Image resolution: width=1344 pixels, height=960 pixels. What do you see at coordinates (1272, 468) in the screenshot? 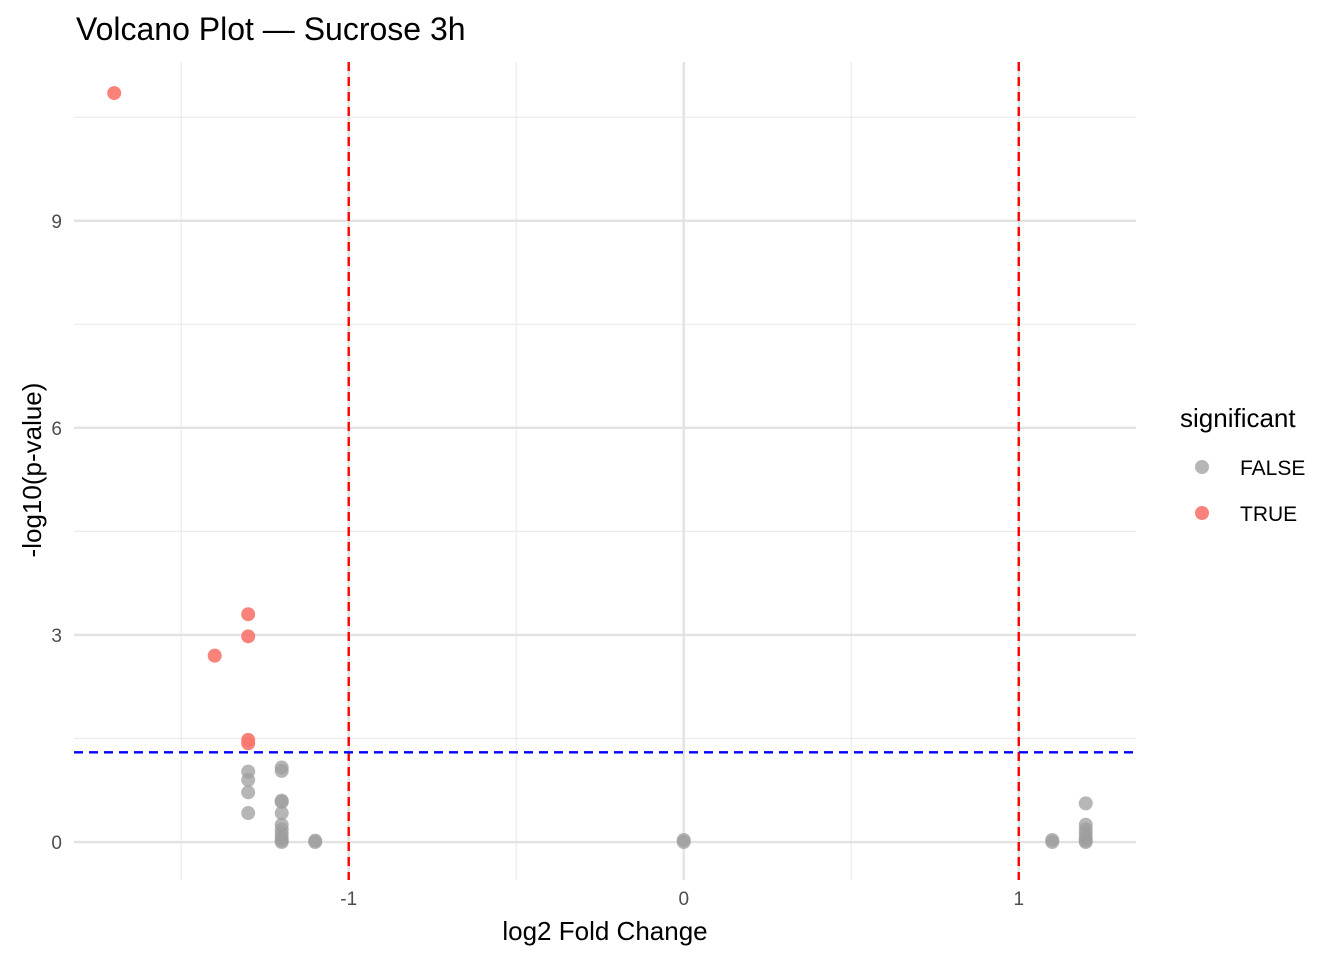
I see `legend-label-false: FALSE` at bounding box center [1272, 468].